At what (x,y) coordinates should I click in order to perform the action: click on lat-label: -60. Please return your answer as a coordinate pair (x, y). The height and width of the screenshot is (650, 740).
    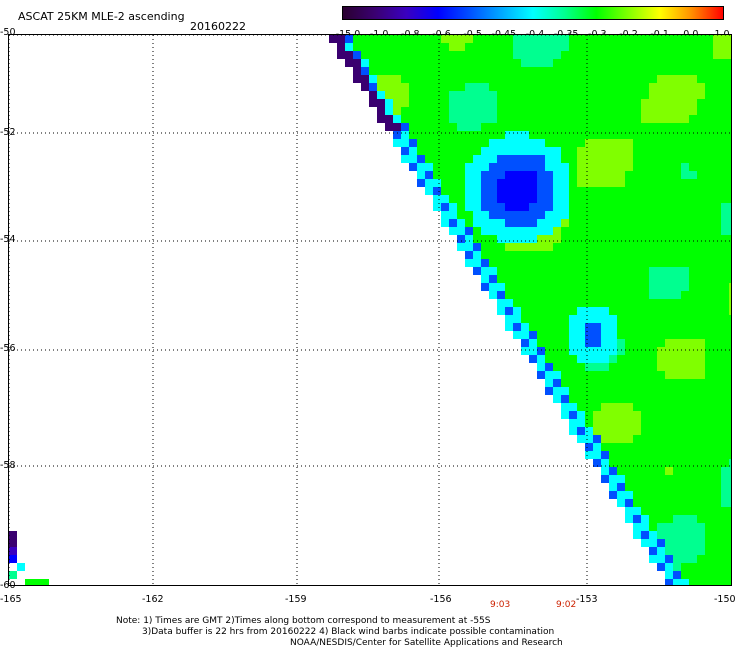
    Looking at the image, I should click on (8, 585).